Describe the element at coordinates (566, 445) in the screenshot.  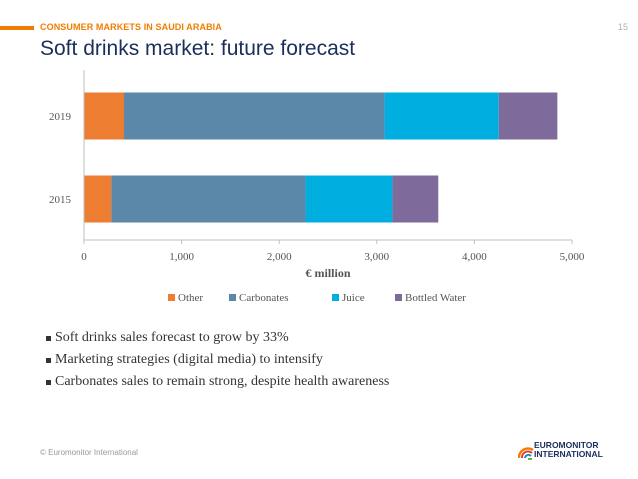
I see `logo-line-1: EUROMONITOR` at that location.